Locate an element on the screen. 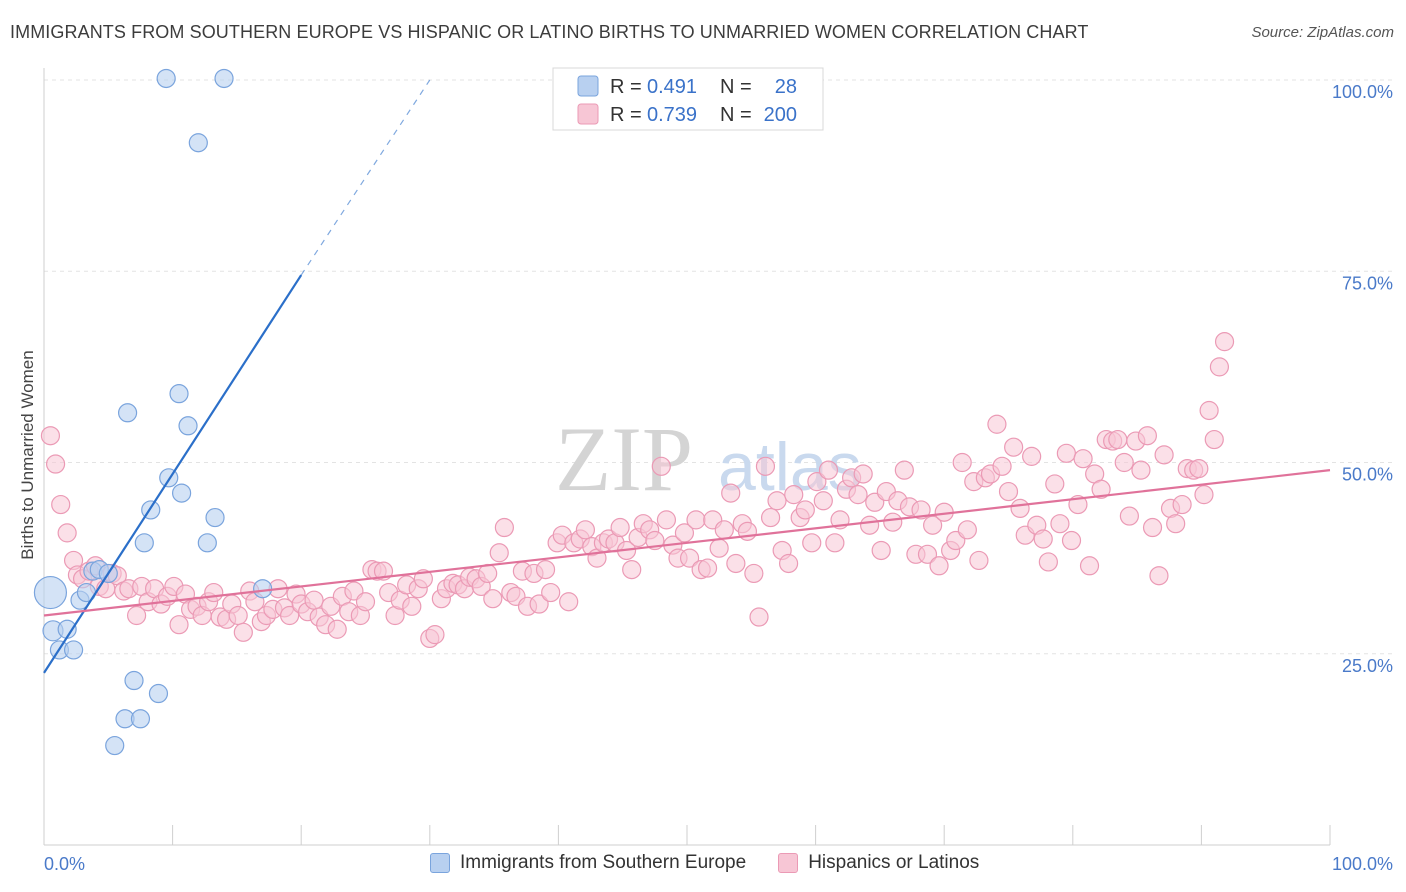  legend: R = 0.491 N = 28 R = 0.739 N = 200 is located at coordinates (688, 99).